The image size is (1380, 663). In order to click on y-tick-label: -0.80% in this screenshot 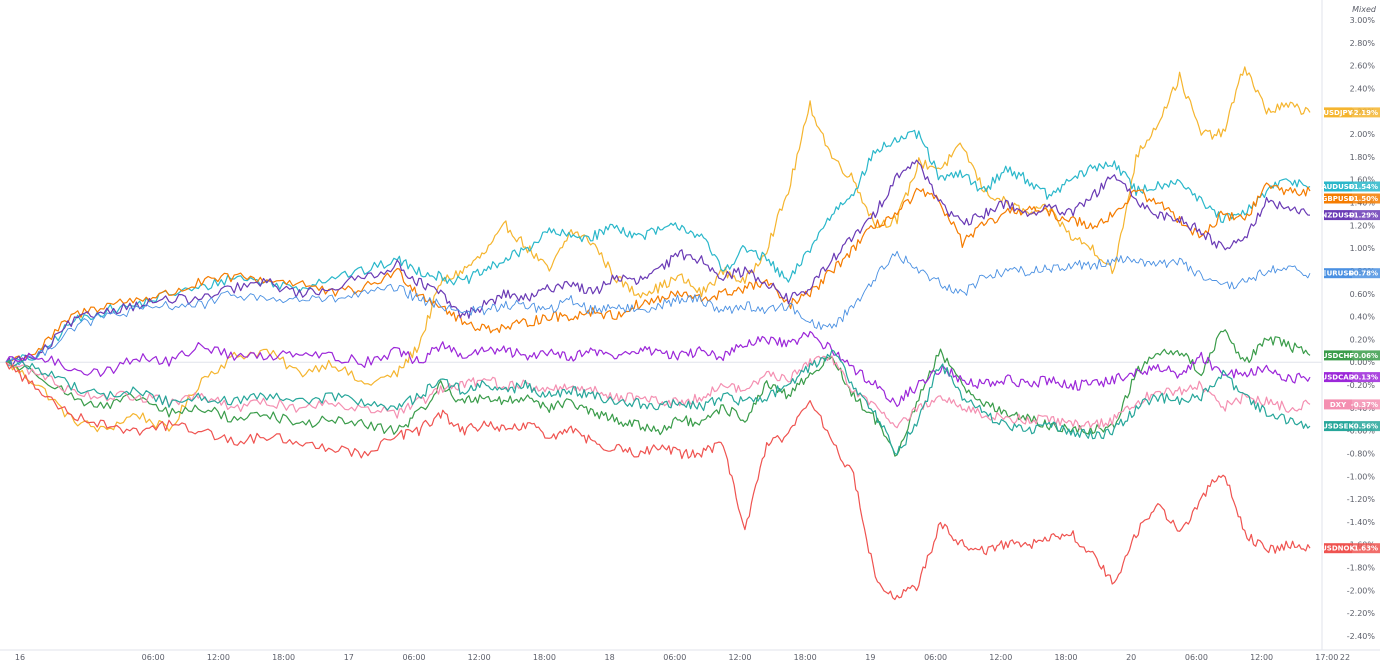, I will do `click(1361, 454)`.